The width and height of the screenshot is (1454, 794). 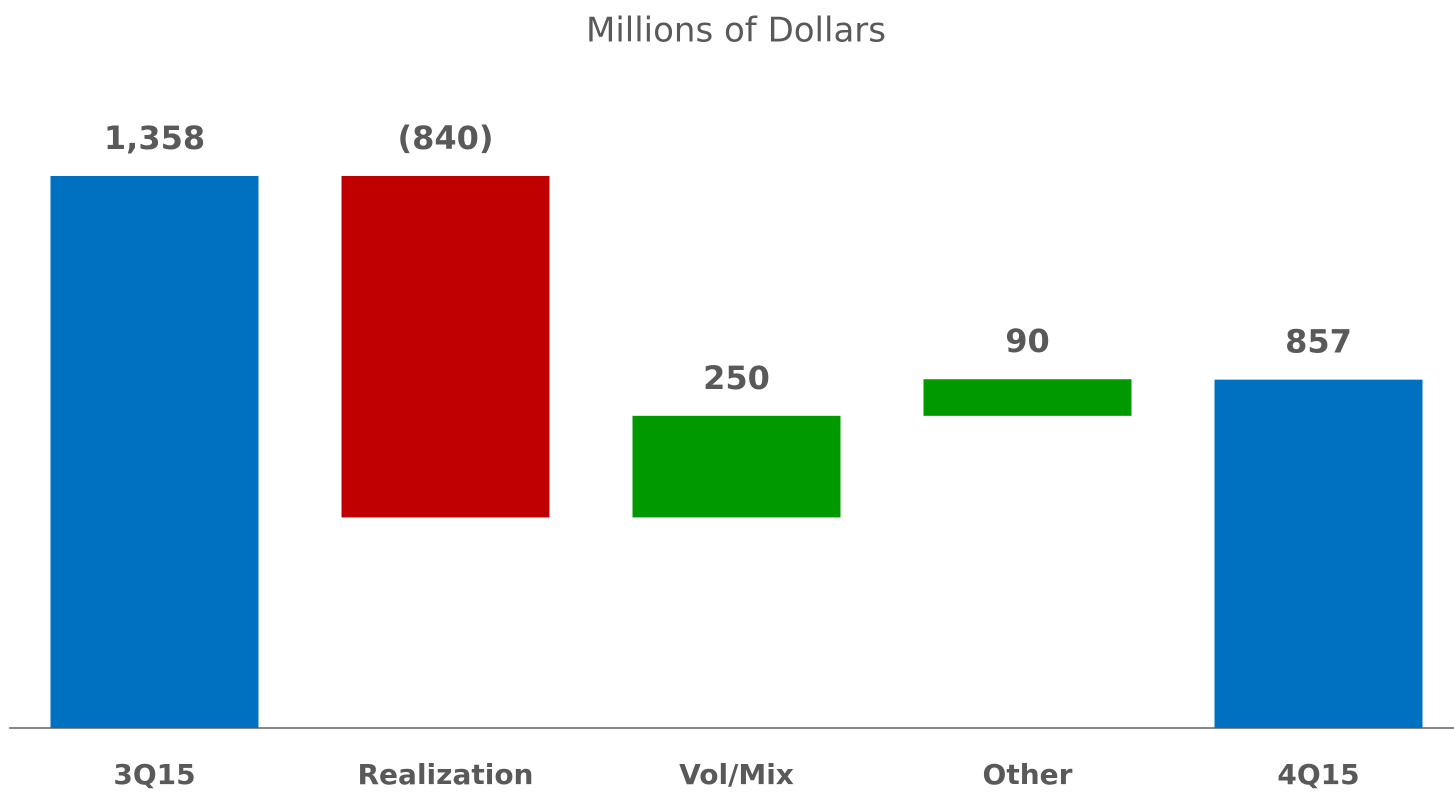 I want to click on value-label: 857, so click(x=1318, y=342).